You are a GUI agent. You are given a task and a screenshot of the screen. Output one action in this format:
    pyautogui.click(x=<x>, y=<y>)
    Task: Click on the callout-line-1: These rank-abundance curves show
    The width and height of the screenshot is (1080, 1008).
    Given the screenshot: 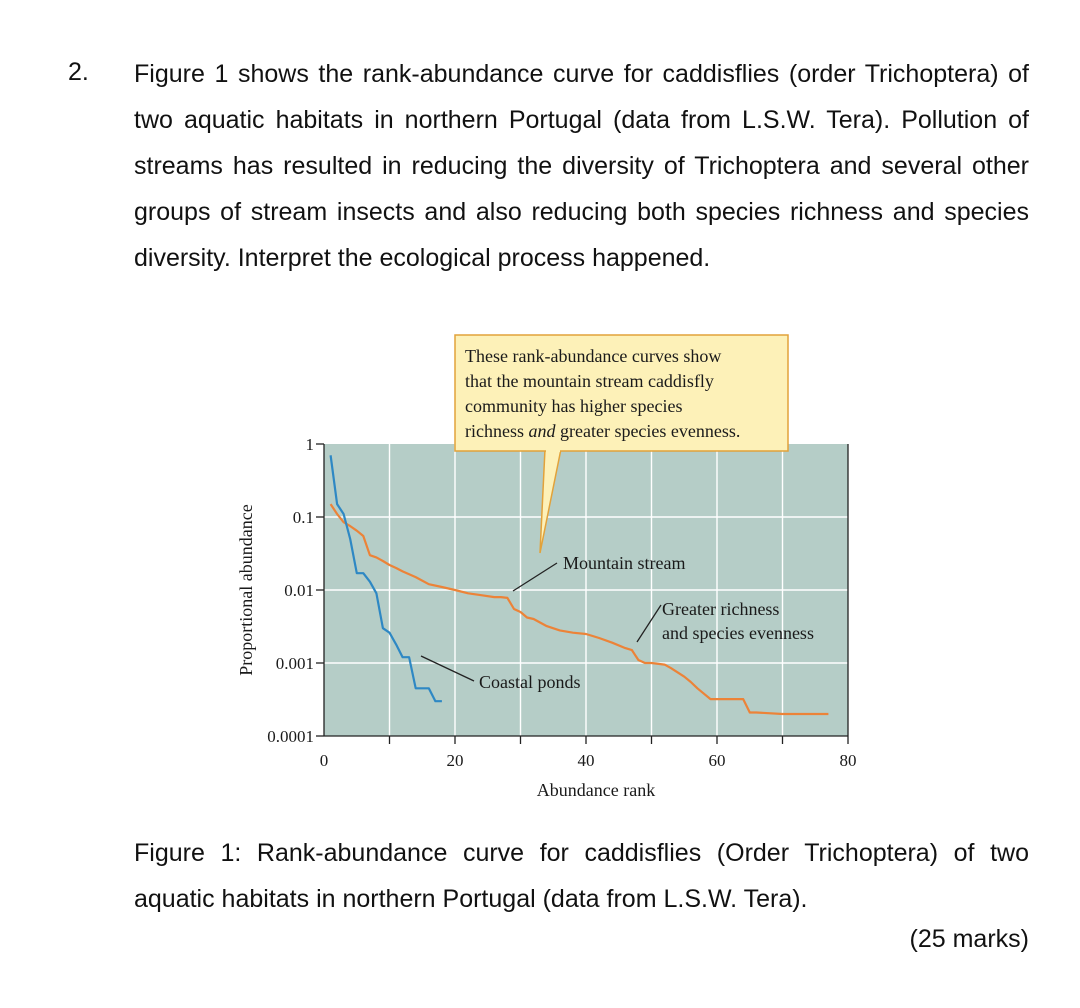 What is the action you would take?
    pyautogui.click(x=593, y=356)
    